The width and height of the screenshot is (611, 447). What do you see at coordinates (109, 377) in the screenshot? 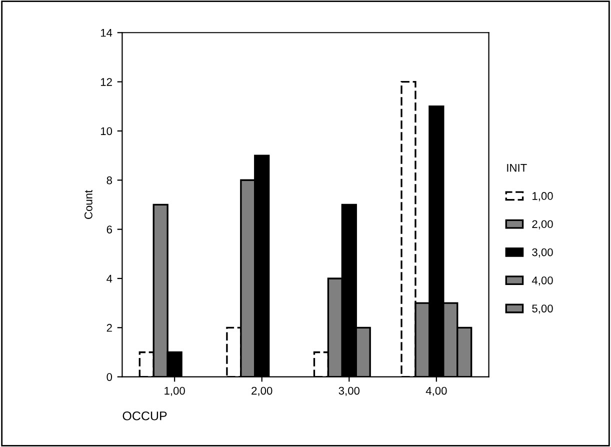
I see `y-tick-label: 0` at bounding box center [109, 377].